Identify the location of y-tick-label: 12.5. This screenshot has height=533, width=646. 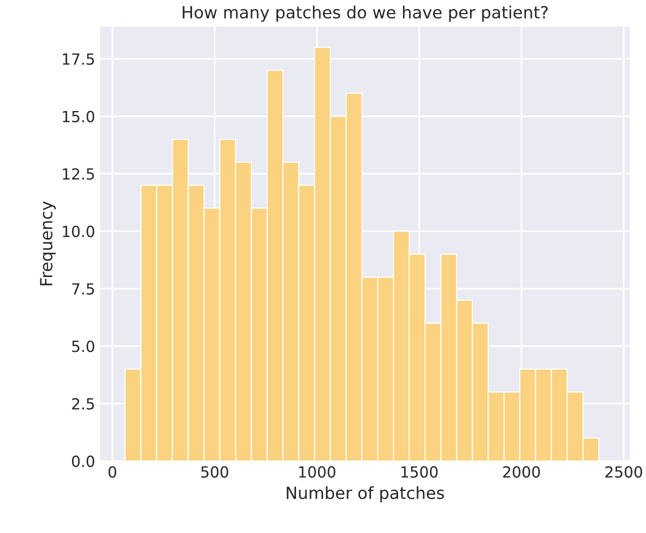
(78, 174).